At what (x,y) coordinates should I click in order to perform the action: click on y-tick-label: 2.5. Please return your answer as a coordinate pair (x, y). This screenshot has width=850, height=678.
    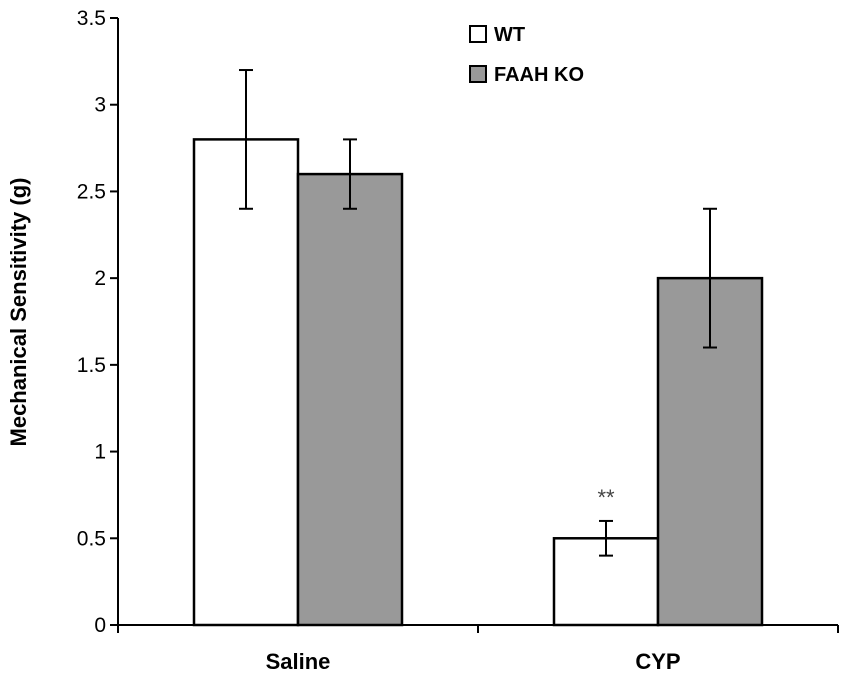
    Looking at the image, I should click on (91, 191).